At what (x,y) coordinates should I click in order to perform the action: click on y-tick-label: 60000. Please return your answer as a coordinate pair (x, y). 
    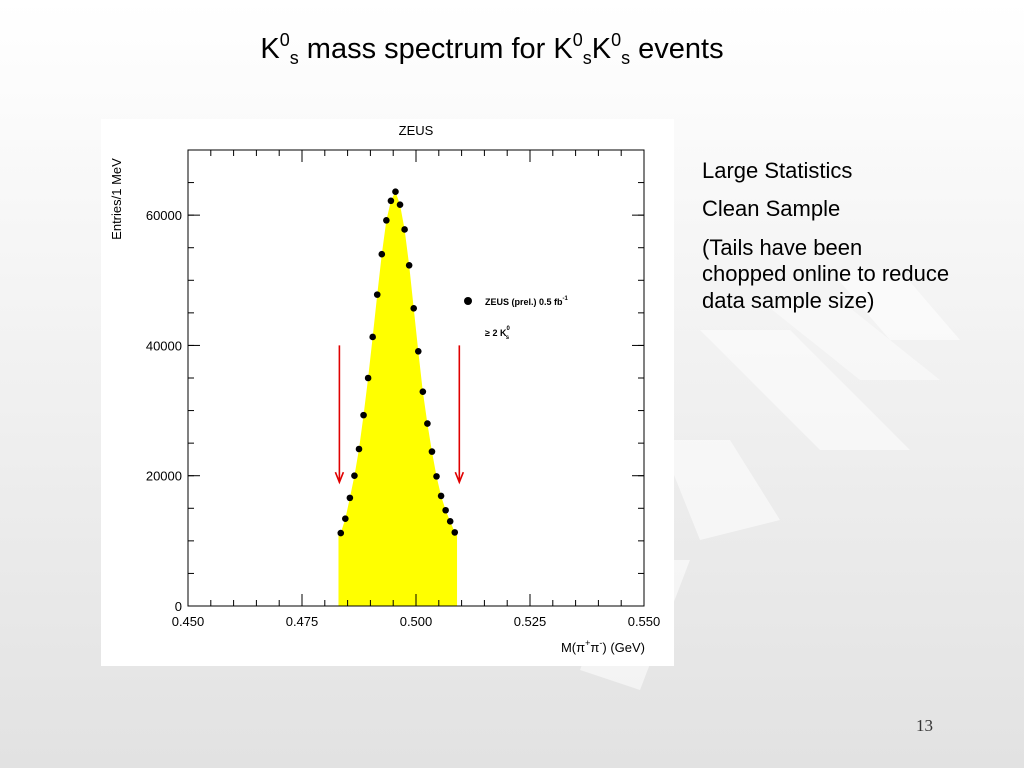
    Looking at the image, I should click on (164, 215).